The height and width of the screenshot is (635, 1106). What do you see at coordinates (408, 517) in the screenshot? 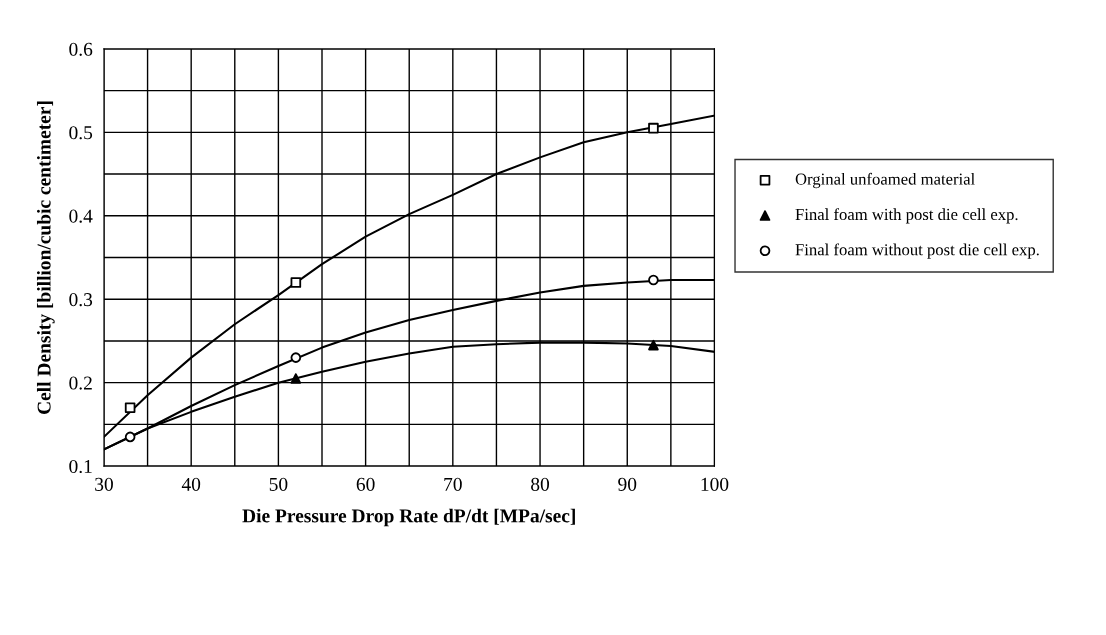
I see `x-axis-title: Die Pressure Drop Rate dP/dt [MPa/sec]` at bounding box center [408, 517].